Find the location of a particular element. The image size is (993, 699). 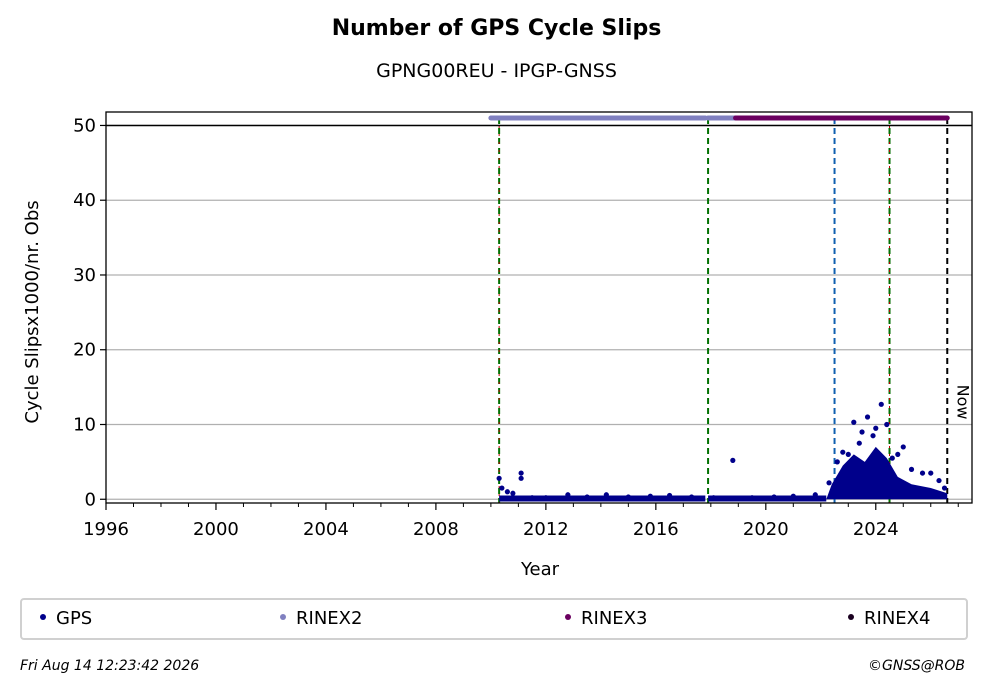

legend-label: RINEX4 is located at coordinates (897, 618).